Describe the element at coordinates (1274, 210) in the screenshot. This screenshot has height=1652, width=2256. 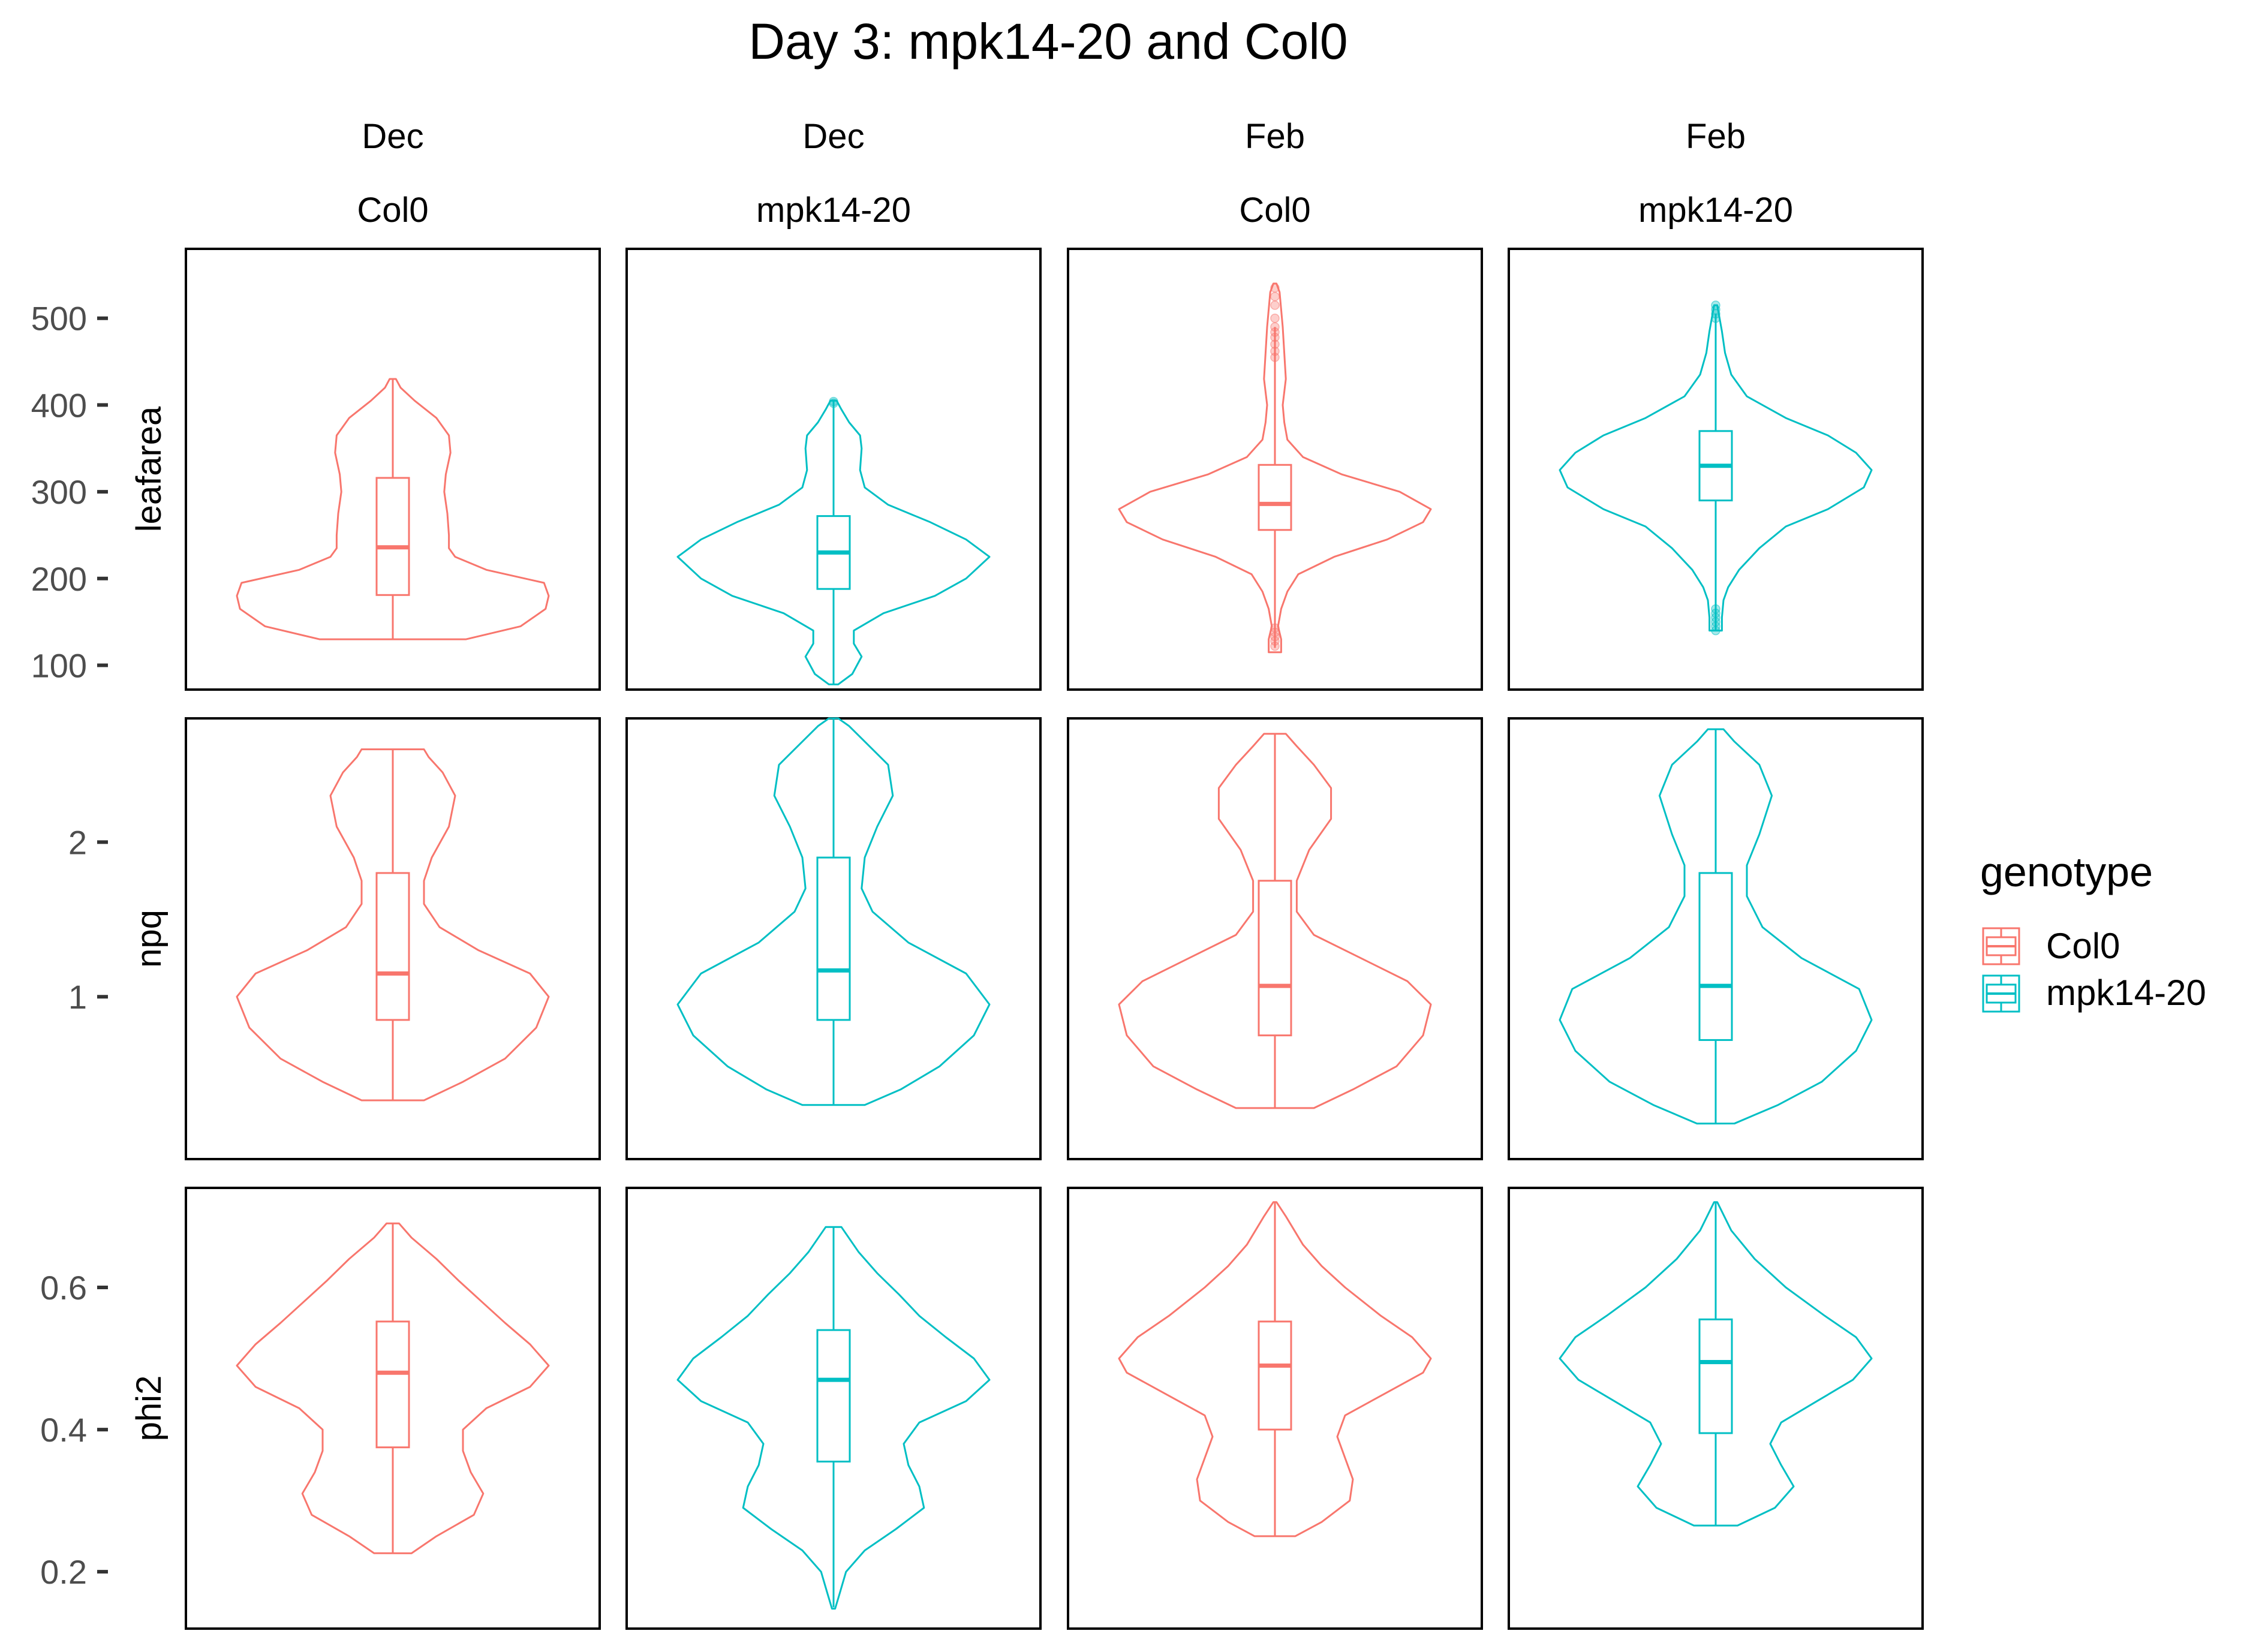
I see `facet-label-genotype-2: Col0` at that location.